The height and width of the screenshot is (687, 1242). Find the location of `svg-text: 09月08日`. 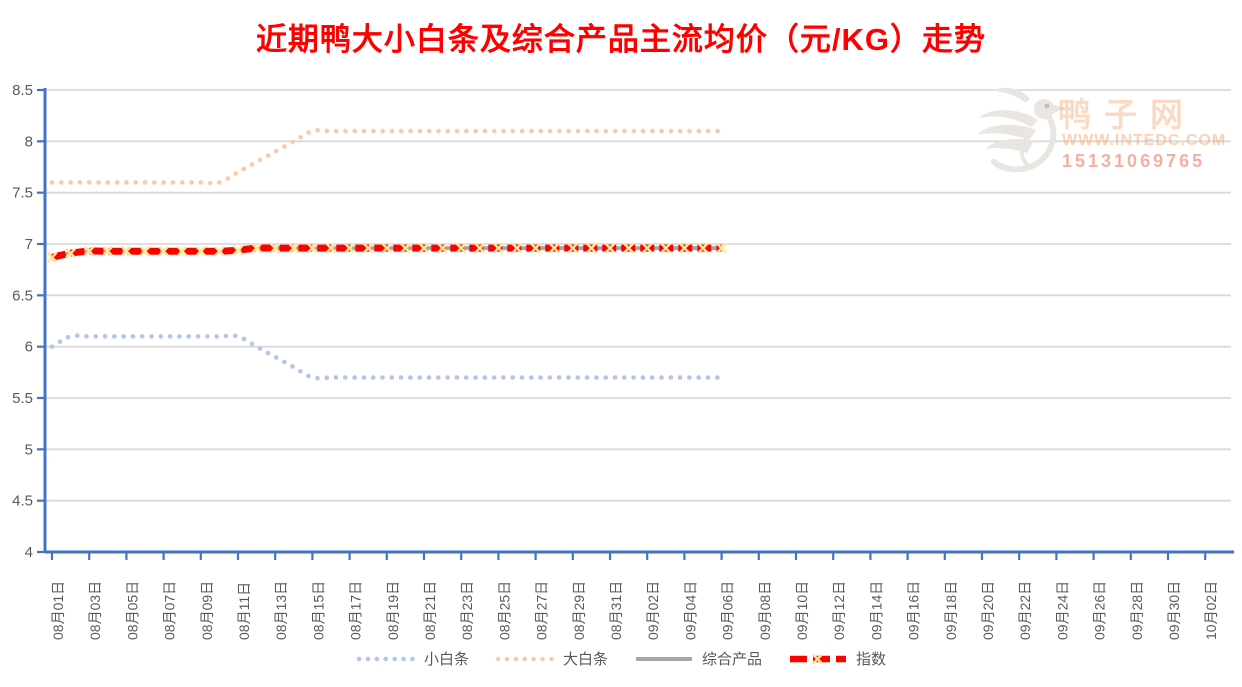

svg-text: 09月08日 is located at coordinates (765, 610).